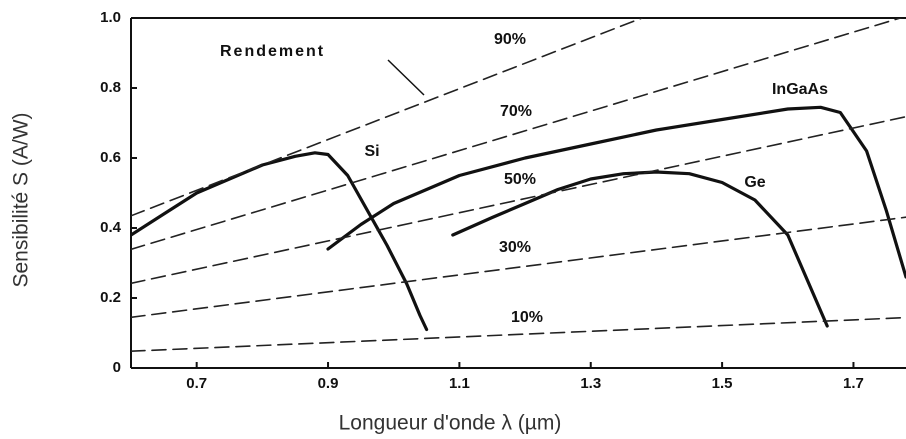  What do you see at coordinates (111, 227) in the screenshot?
I see `y-tick-label: 0.4` at bounding box center [111, 227].